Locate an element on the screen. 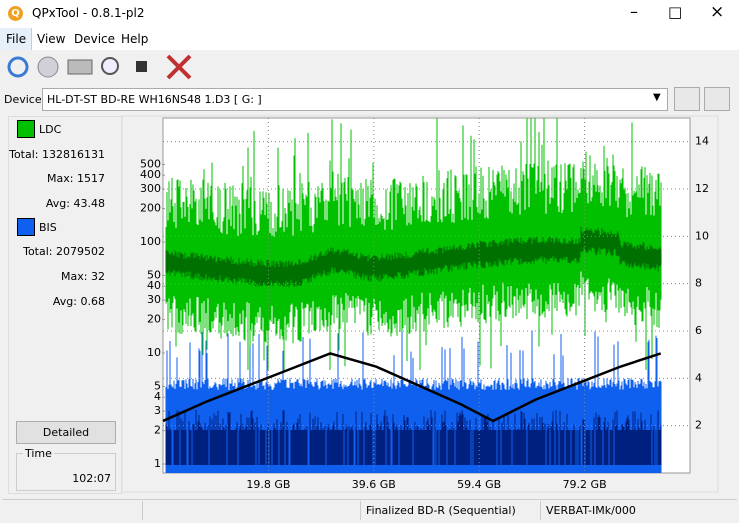 This screenshot has height=523, width=739. eject-button is located at coordinates (687, 99).